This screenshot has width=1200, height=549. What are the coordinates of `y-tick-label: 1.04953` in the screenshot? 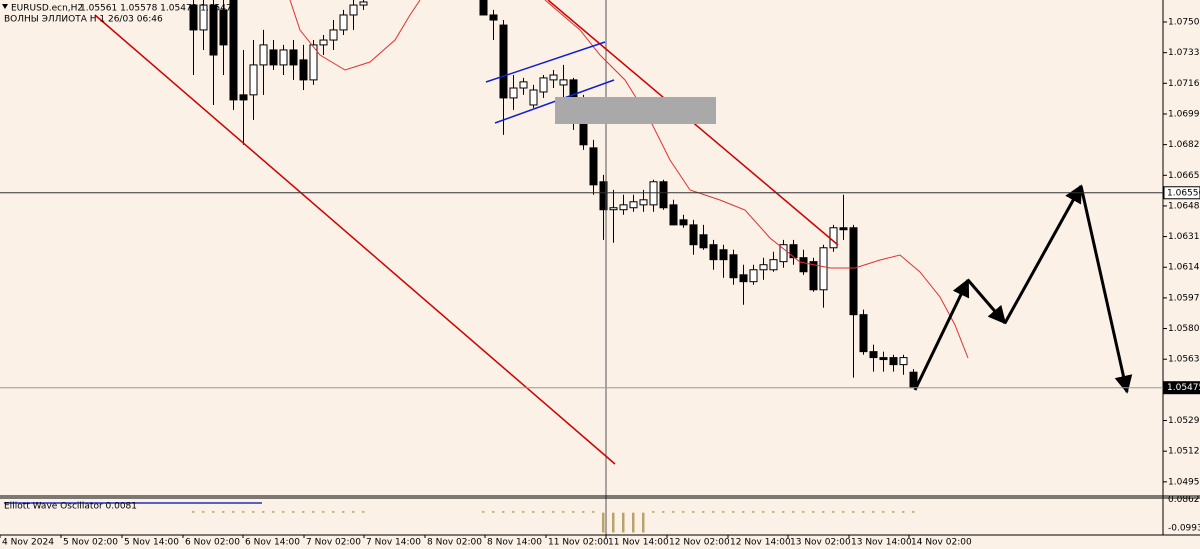 It's located at (1184, 482).